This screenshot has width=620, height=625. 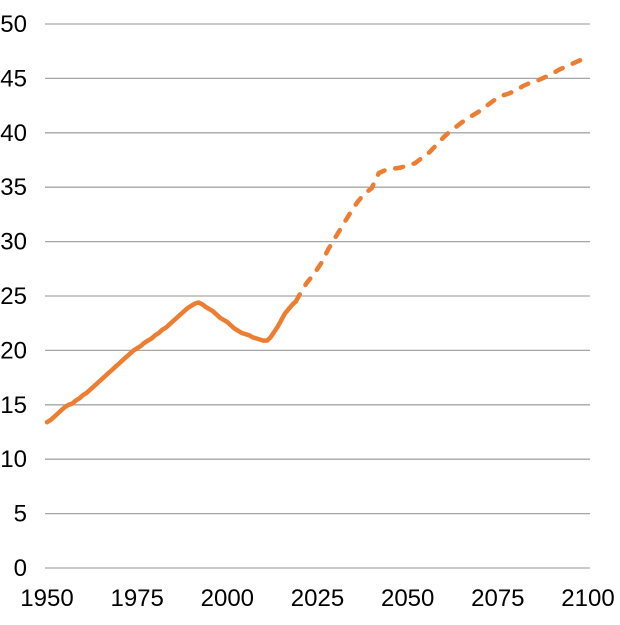 I want to click on y-tick-label: 45, so click(x=13, y=78).